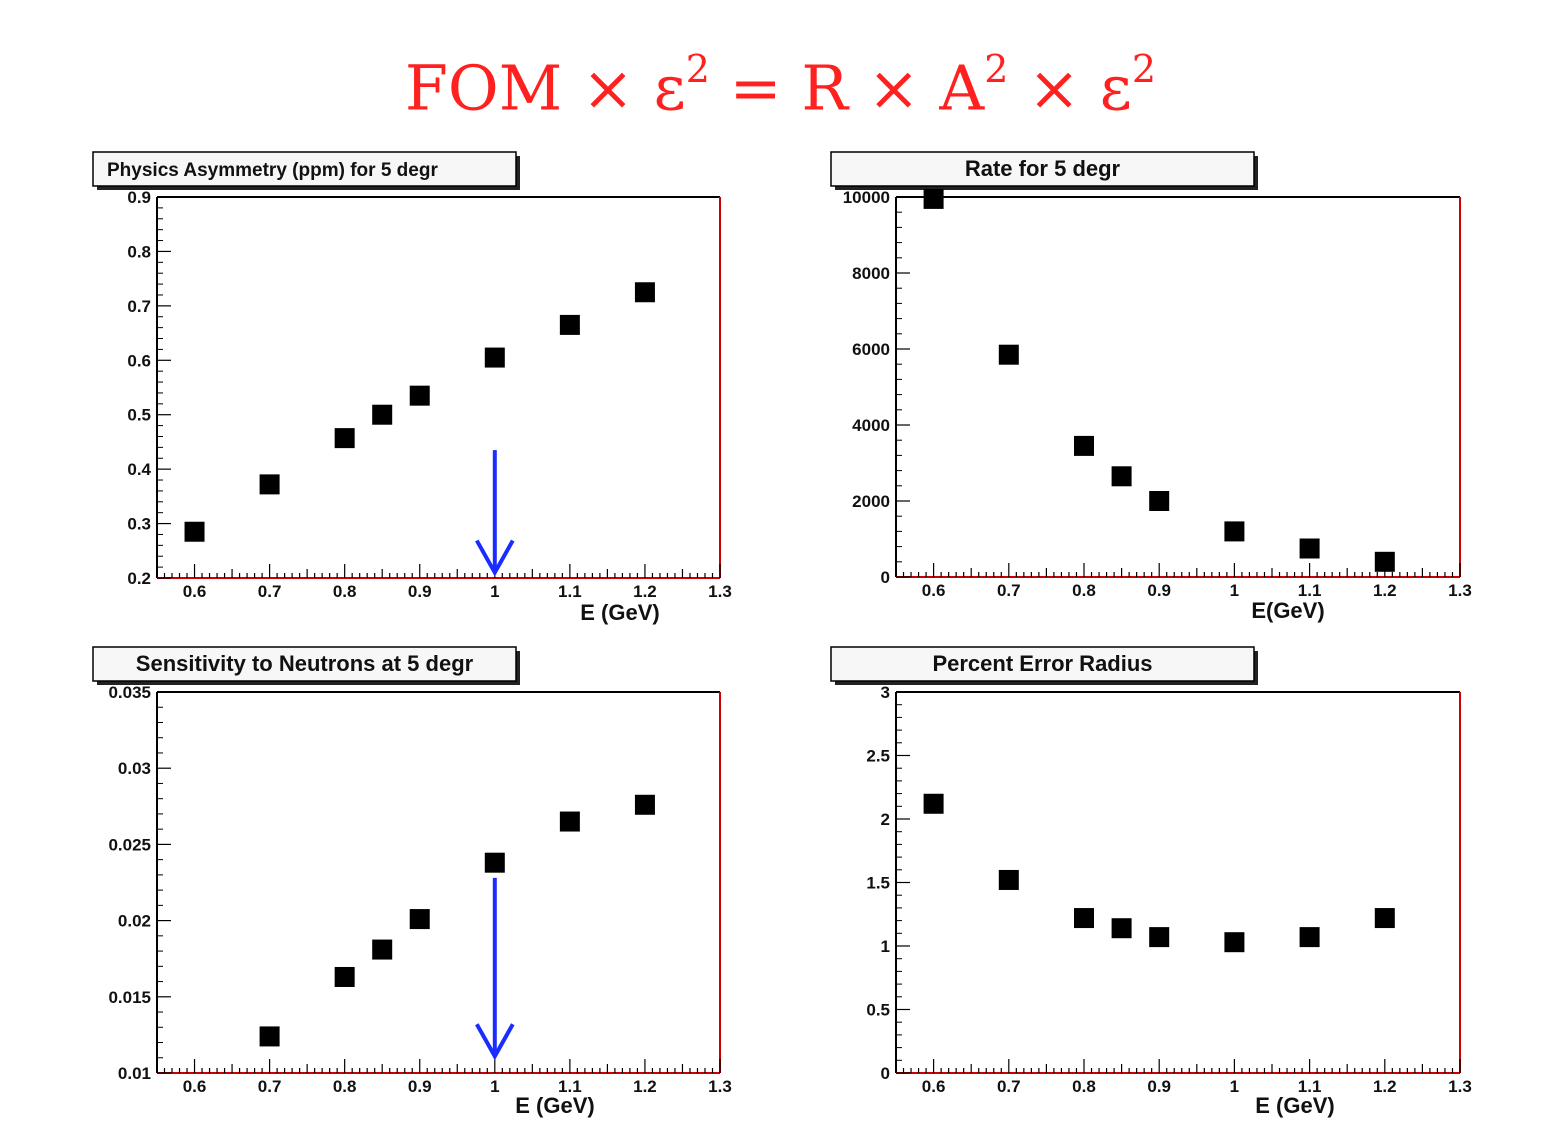 This screenshot has height=1137, width=1561. I want to click on y-tick-label: 0.7, so click(139, 306).